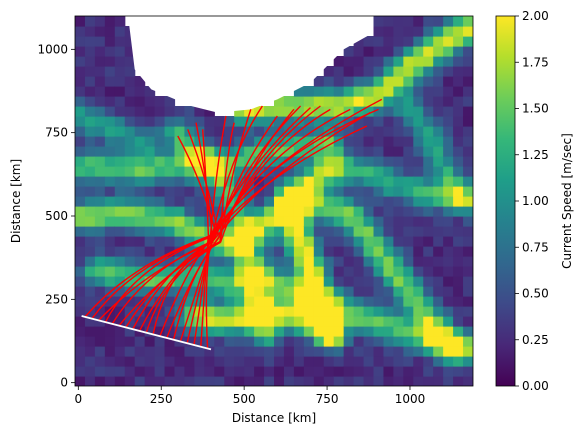  I want to click on colorbar: 0.00 0.25 0.50 0.75 1.00 1.25 1.50 1.75 2.00, so click(522, 201).